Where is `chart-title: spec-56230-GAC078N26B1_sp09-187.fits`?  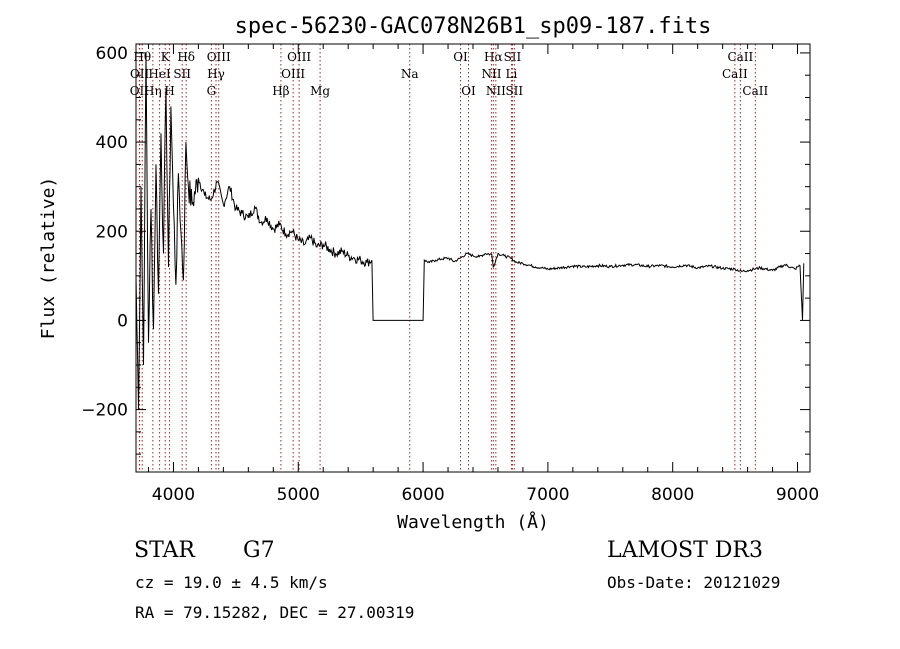 chart-title: spec-56230-GAC078N26B1_sp09-187.fits is located at coordinates (473, 26).